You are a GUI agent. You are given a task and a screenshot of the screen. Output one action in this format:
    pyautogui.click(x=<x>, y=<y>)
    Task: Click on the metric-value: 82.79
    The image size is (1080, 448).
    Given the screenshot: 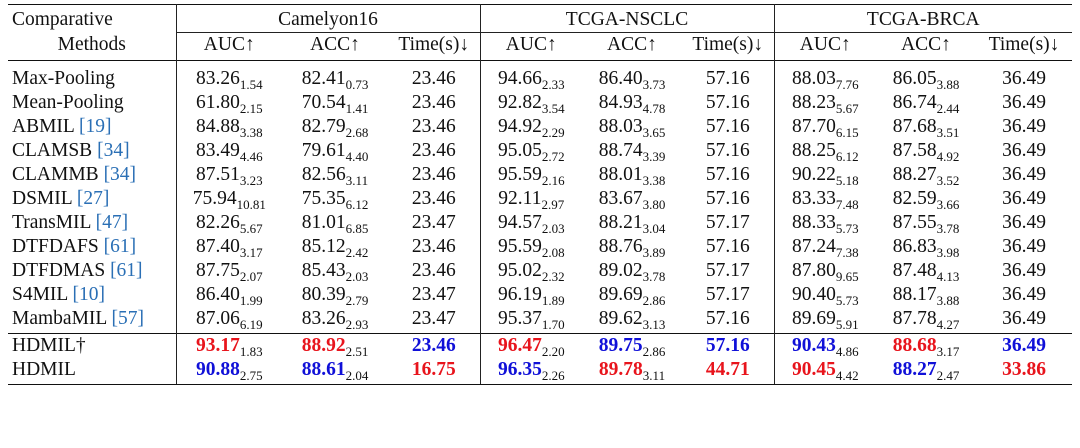 What is the action you would take?
    pyautogui.click(x=323, y=126)
    